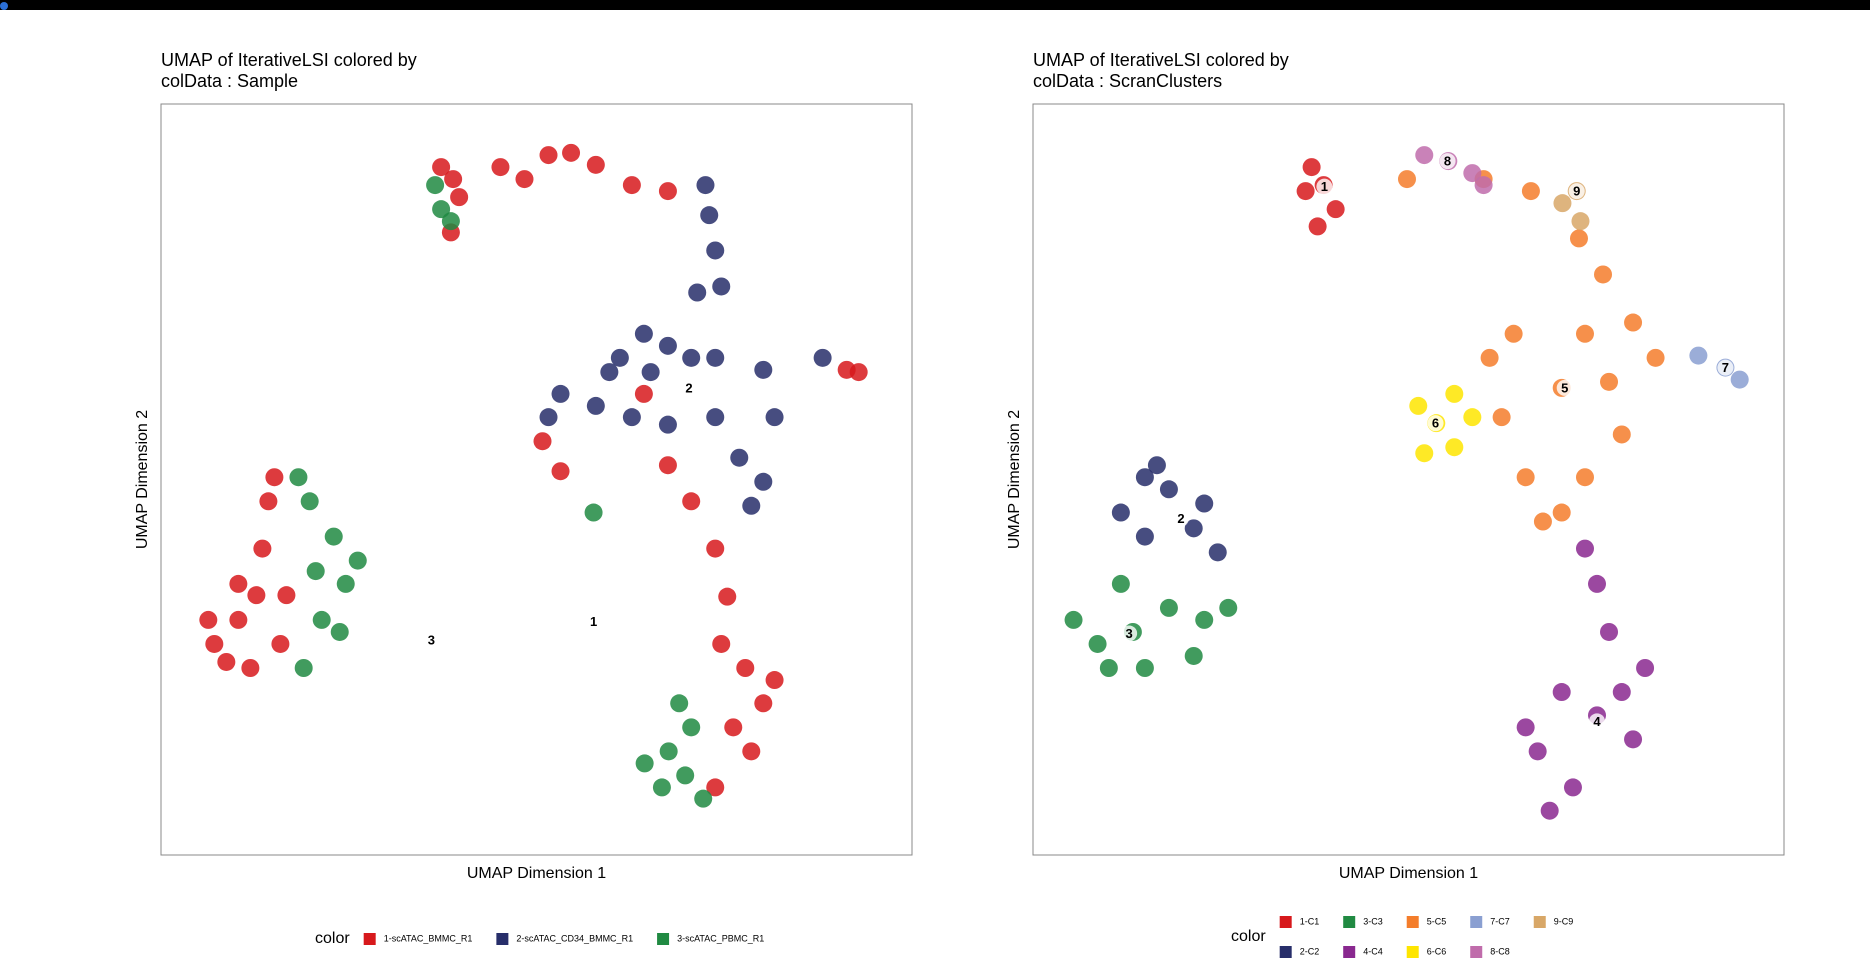  I want to click on x-axis-label: UMAP Dimension 1, so click(1408, 873).